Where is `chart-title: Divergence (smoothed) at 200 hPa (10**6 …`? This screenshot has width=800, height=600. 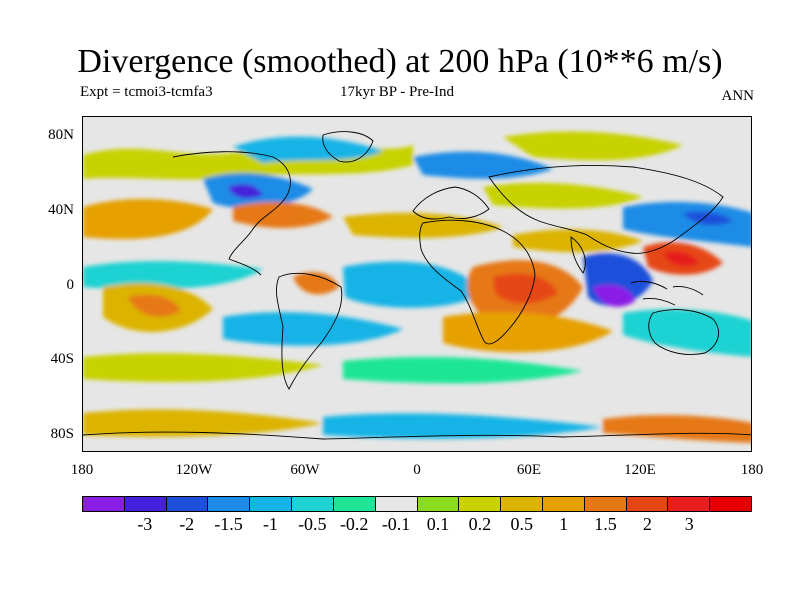 chart-title: Divergence (smoothed) at 200 hPa (10**6 … is located at coordinates (400, 61).